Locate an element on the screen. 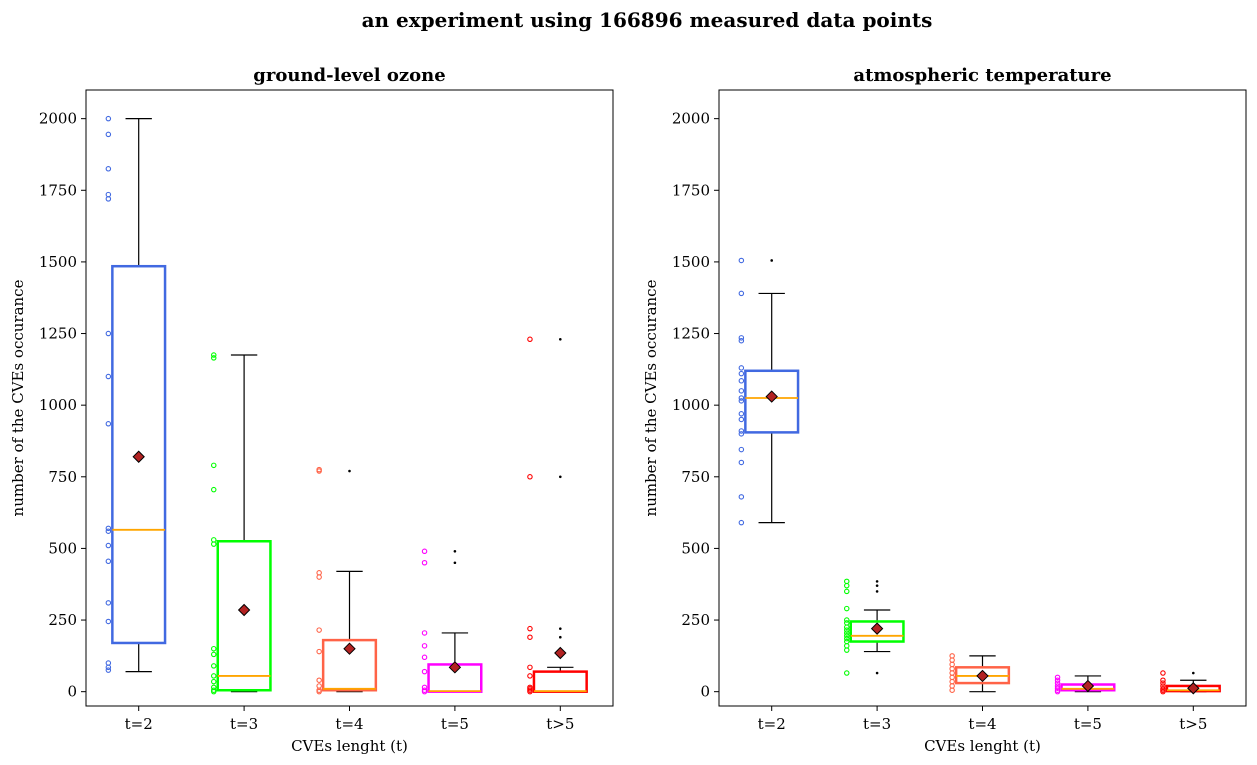 This screenshot has width=1257, height=765. x-tick-label: t=3 is located at coordinates (244, 724).